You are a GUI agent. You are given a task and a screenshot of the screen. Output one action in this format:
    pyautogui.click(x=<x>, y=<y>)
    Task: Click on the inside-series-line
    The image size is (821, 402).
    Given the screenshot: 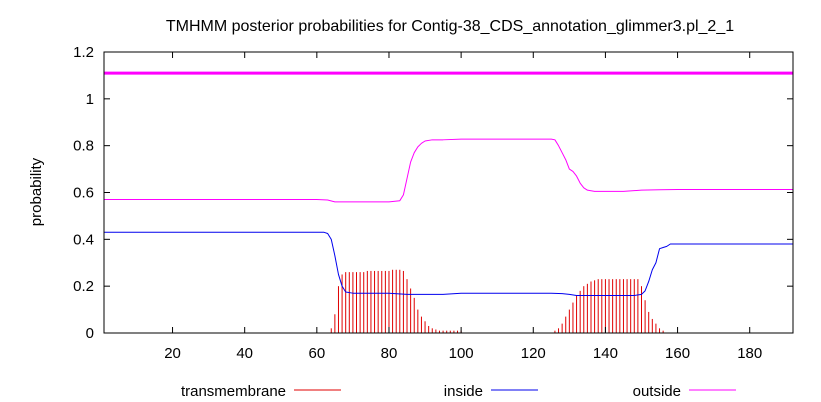 What is the action you would take?
    pyautogui.click(x=448, y=264)
    